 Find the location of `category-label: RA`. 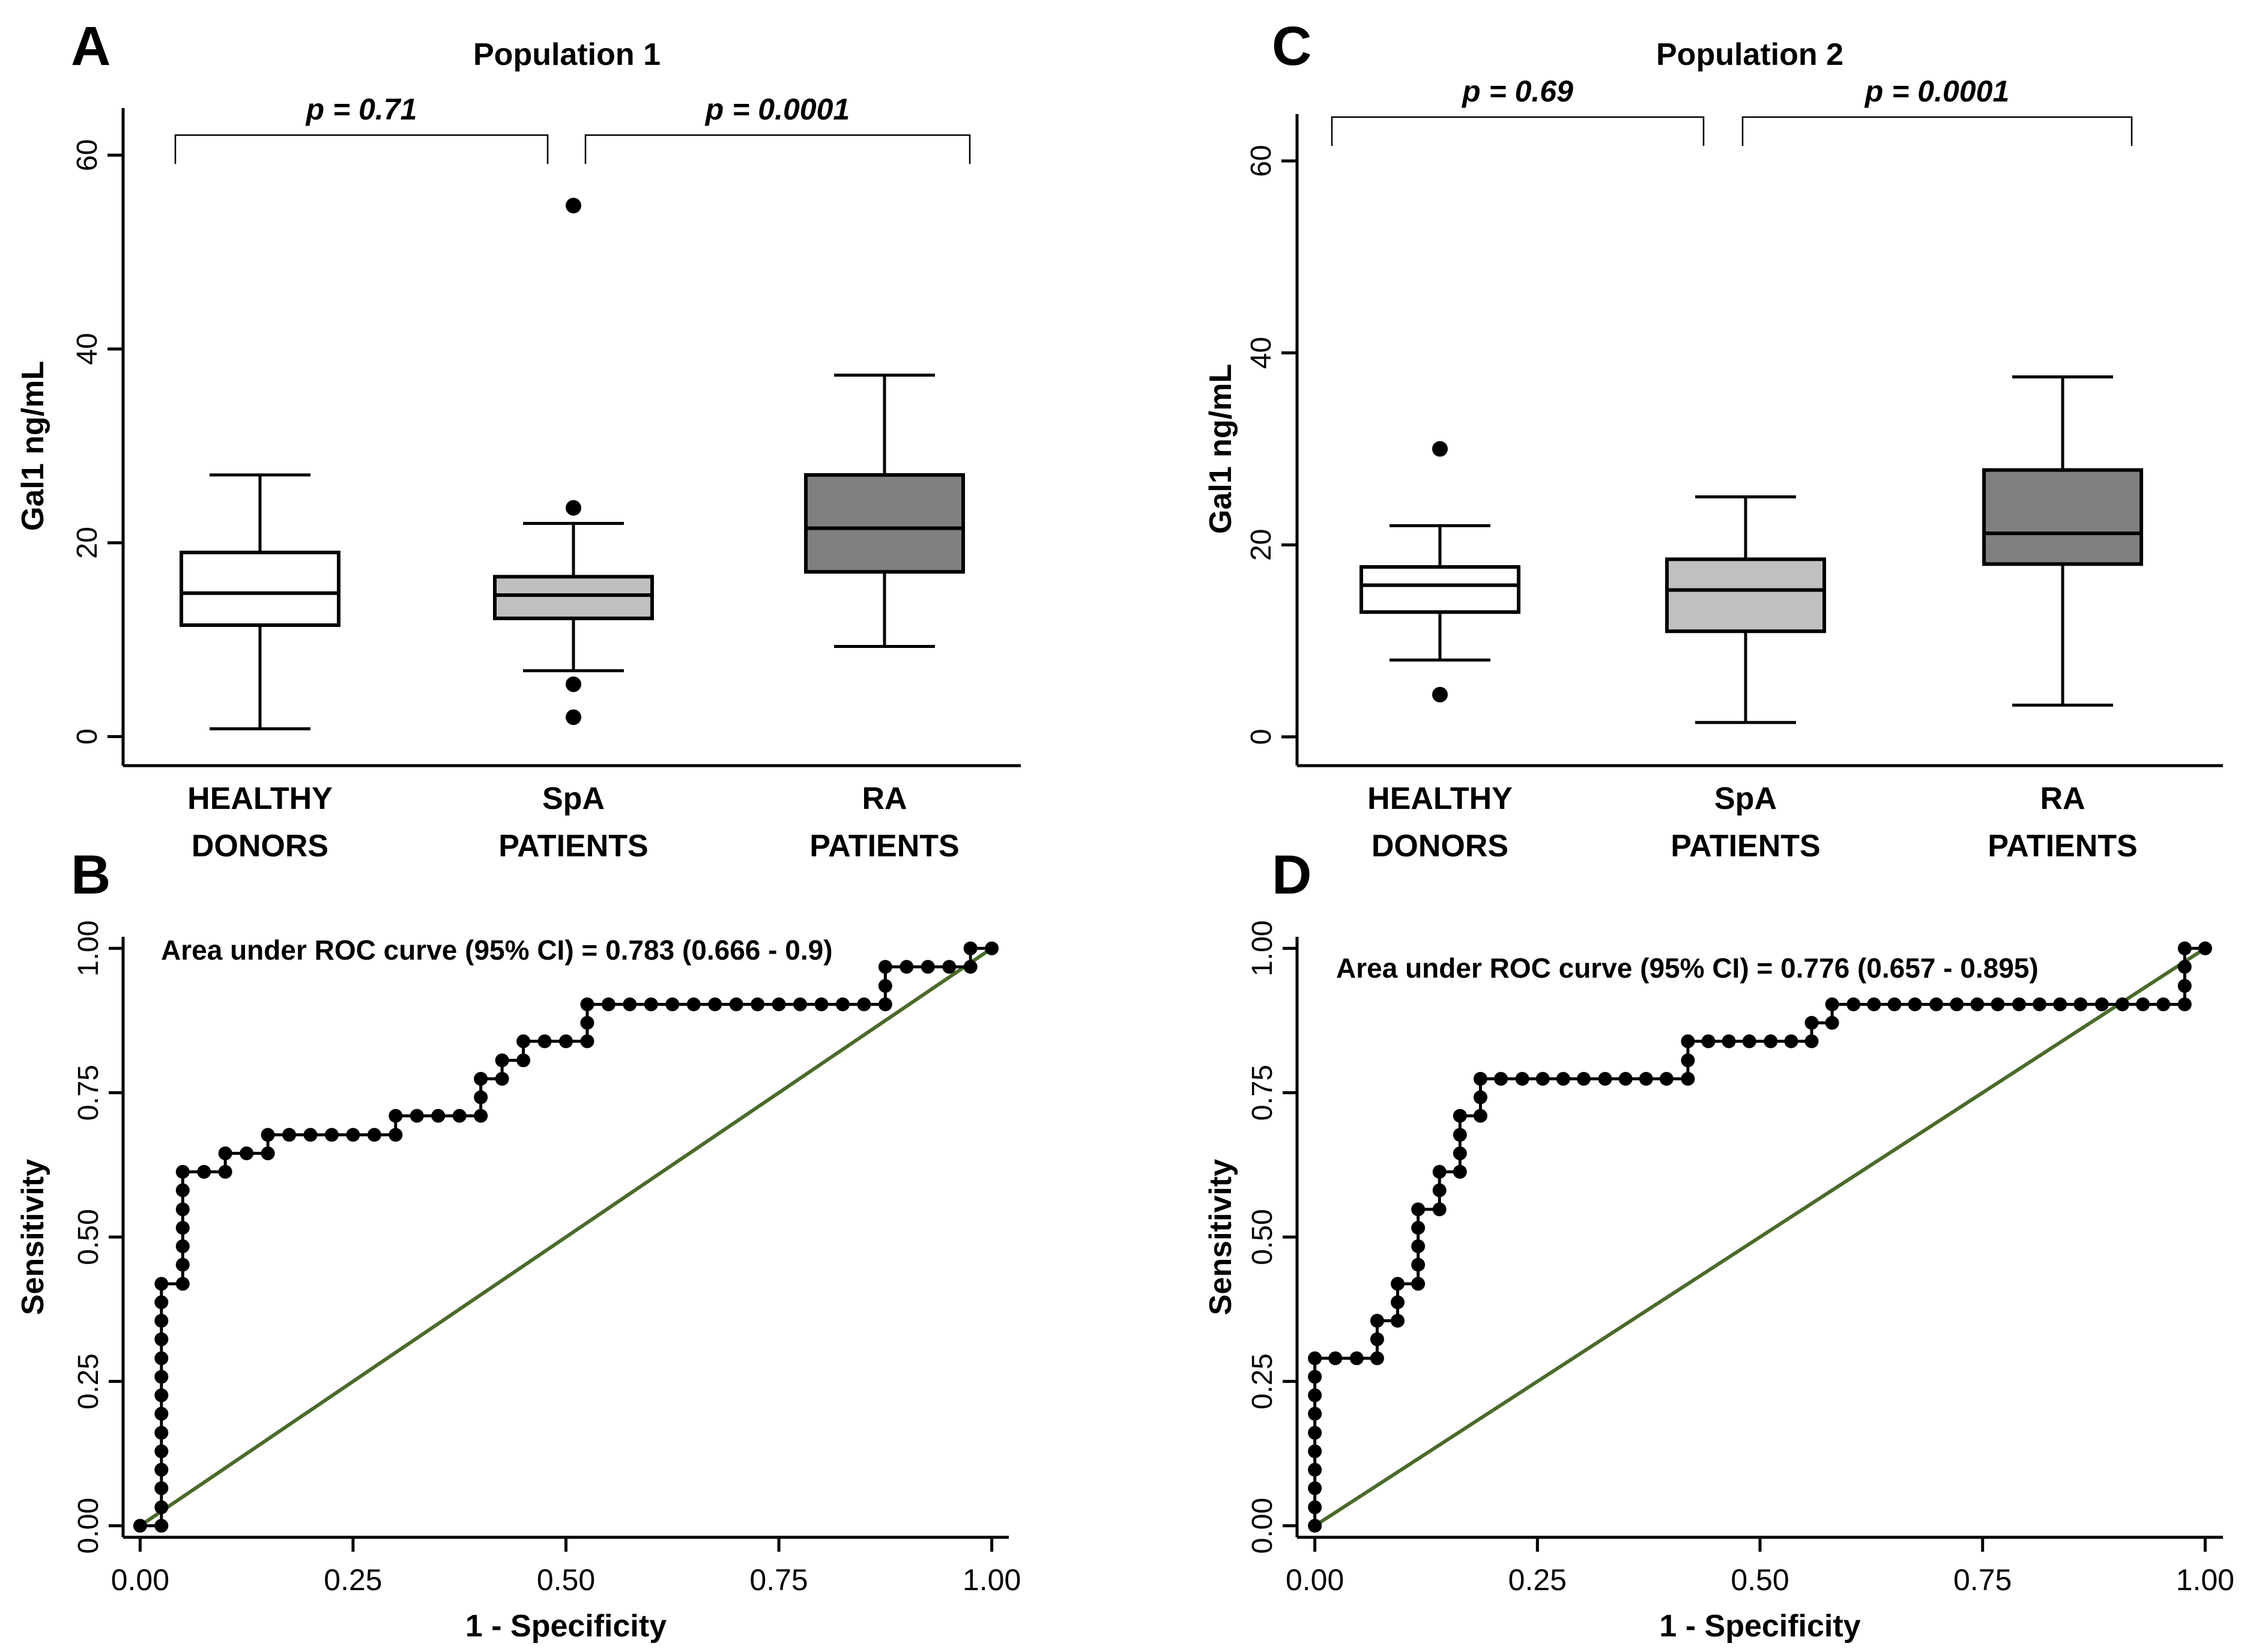

category-label: RA is located at coordinates (2063, 798).